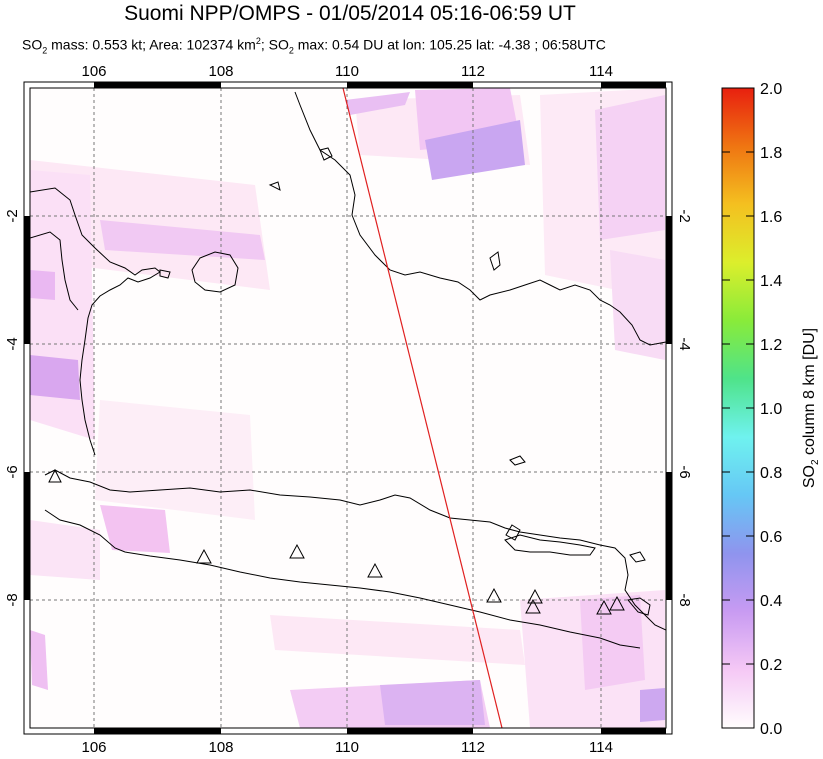  Describe the element at coordinates (771, 153) in the screenshot. I see `colorbar-tick-label: 1.8` at that location.